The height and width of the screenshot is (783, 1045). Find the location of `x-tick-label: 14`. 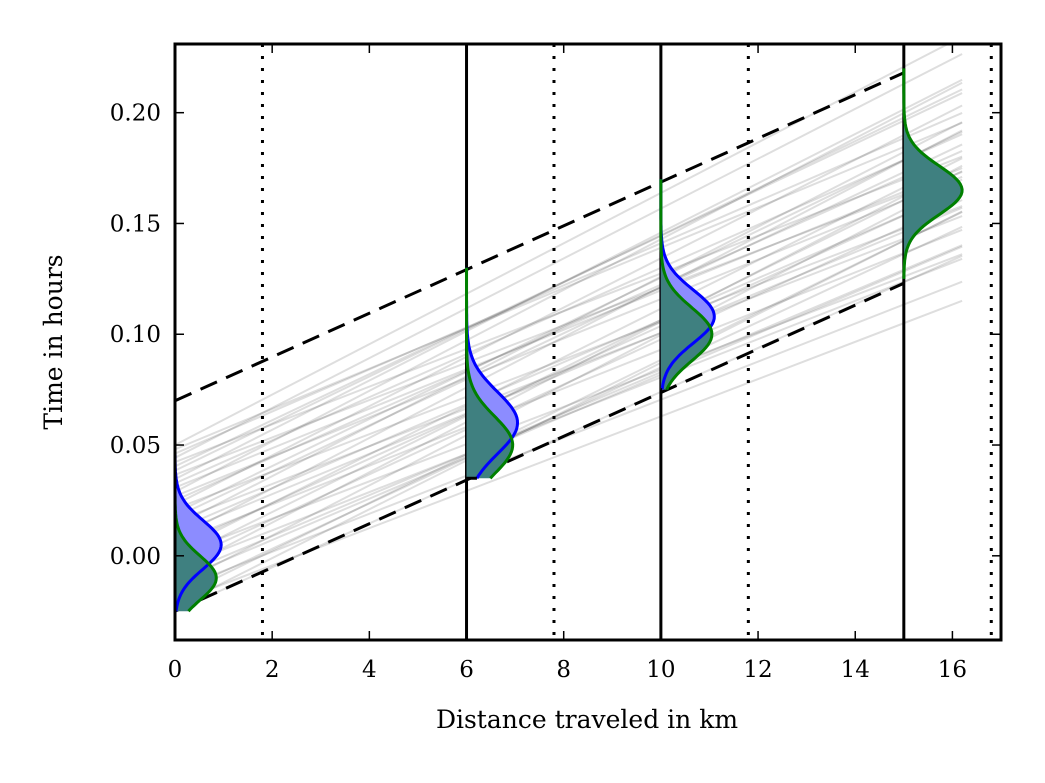

x-tick-label: 14 is located at coordinates (855, 670).